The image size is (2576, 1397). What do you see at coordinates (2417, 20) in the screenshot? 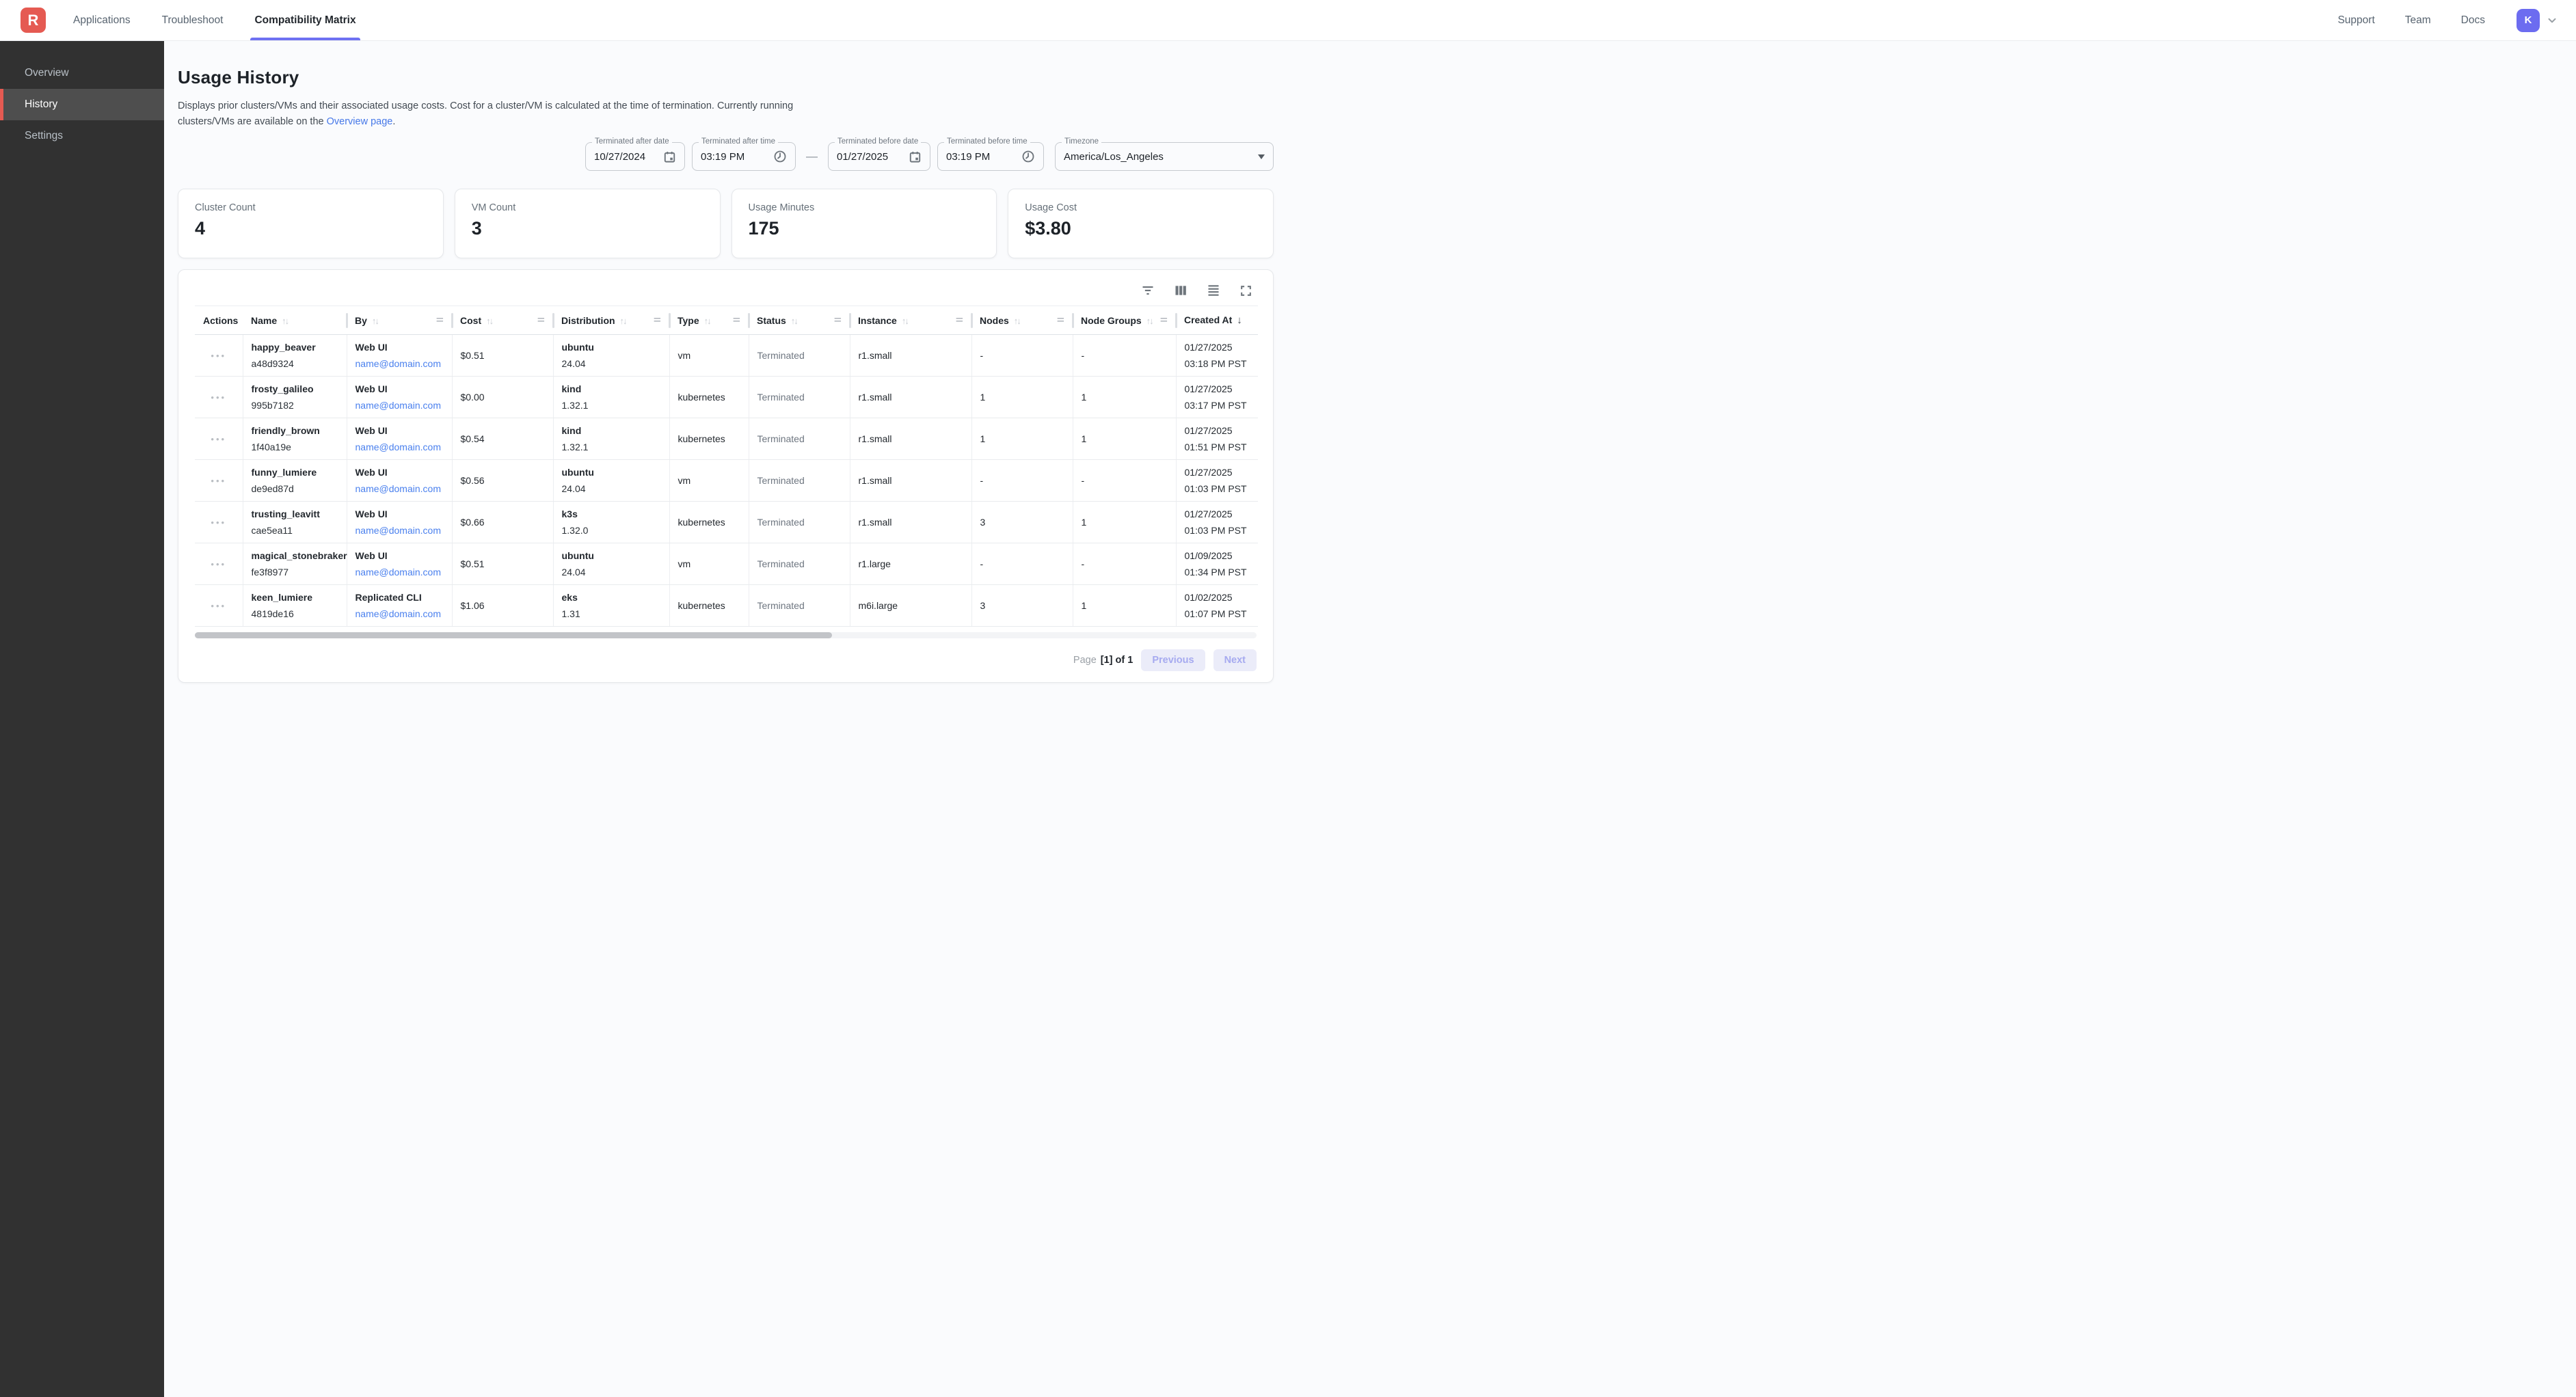
I see `nav-team: Team` at bounding box center [2417, 20].